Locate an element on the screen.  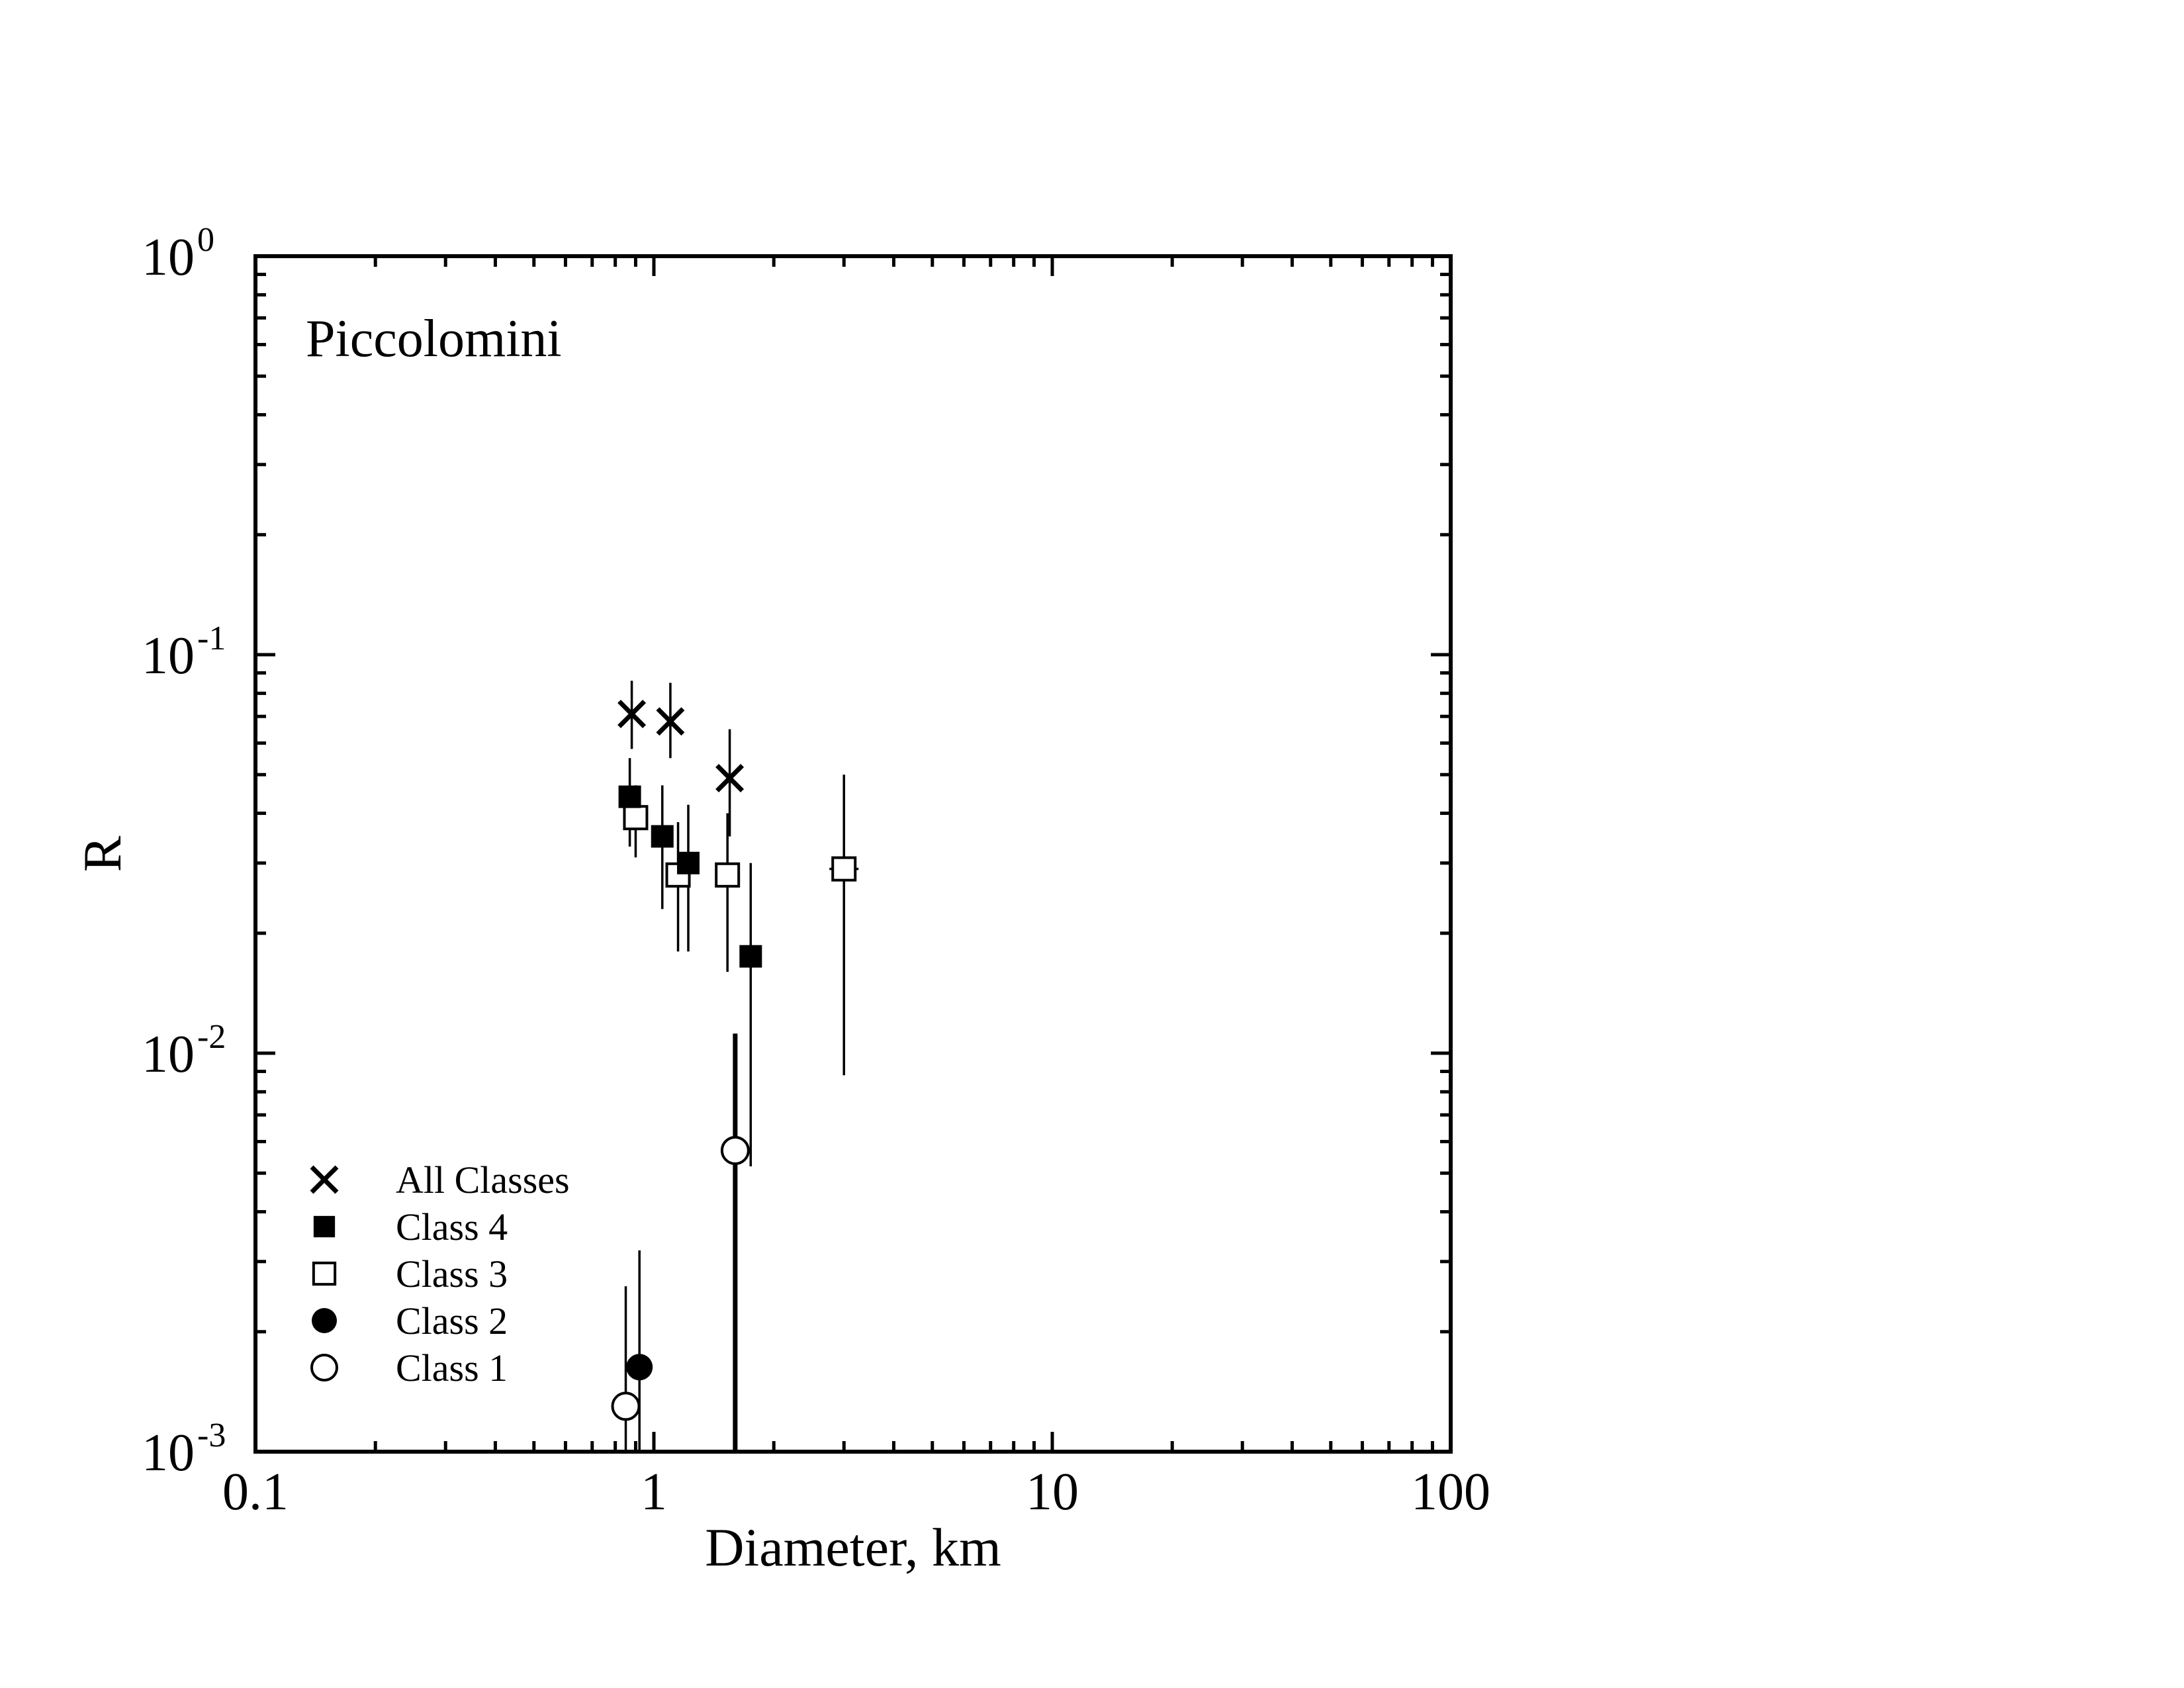
y-tick-label-exponent: -2 is located at coordinates (211, 1037).